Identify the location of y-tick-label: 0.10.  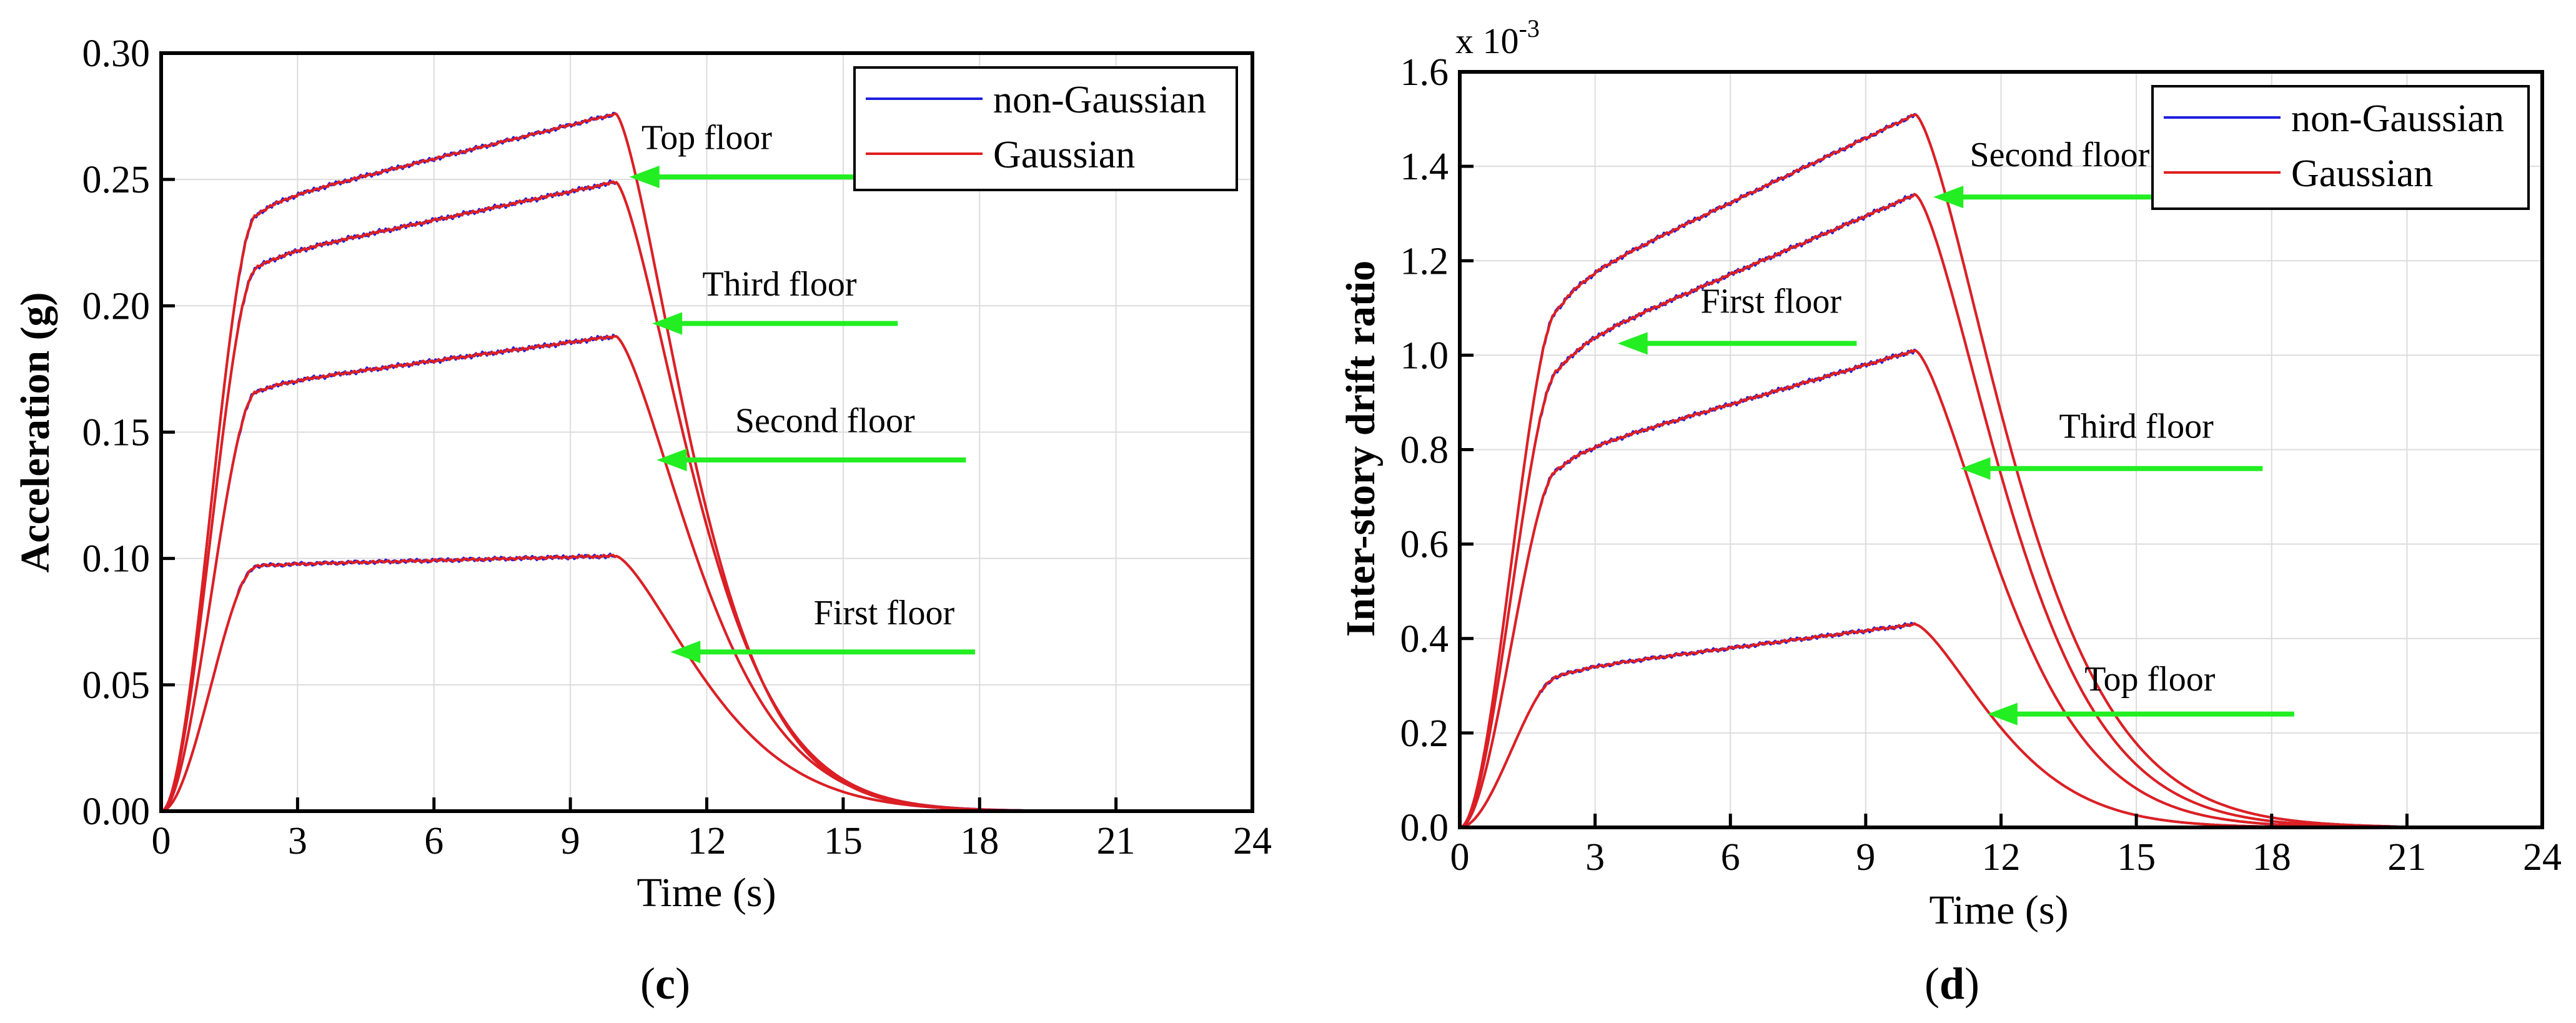
(116, 559).